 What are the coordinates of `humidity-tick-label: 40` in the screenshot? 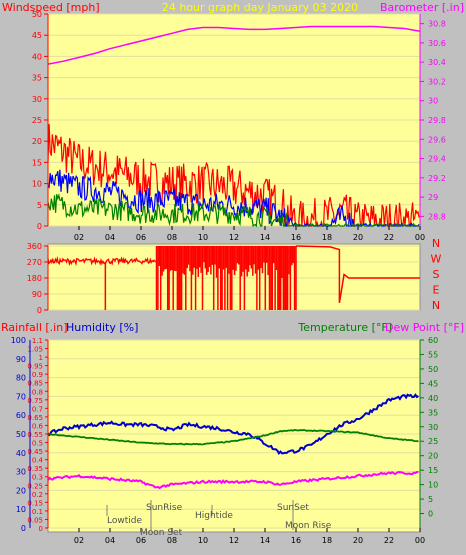 It's located at (21, 453).